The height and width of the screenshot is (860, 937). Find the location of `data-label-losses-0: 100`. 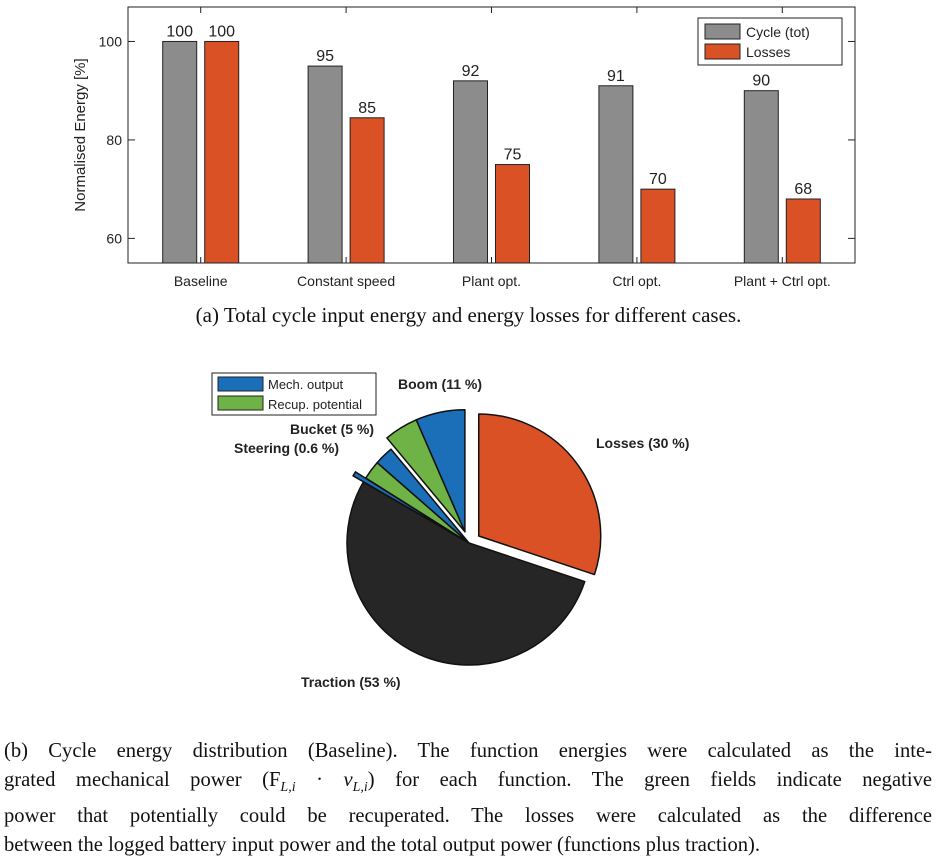

data-label-losses-0: 100 is located at coordinates (221, 31).